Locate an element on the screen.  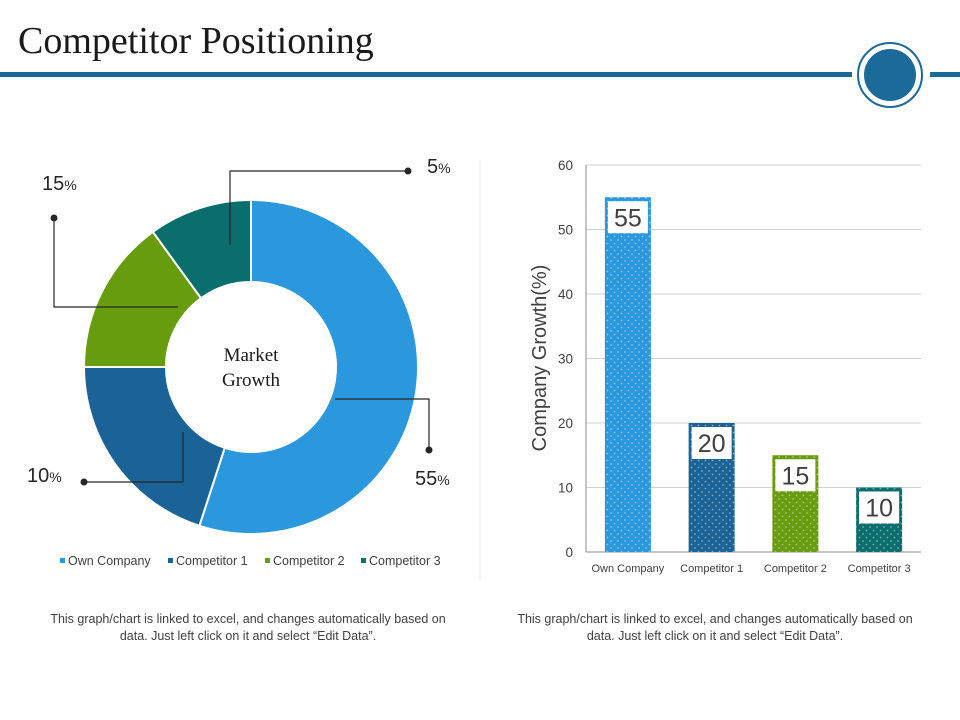
legend-label-competitor-2: Competitor 2 is located at coordinates (309, 561).